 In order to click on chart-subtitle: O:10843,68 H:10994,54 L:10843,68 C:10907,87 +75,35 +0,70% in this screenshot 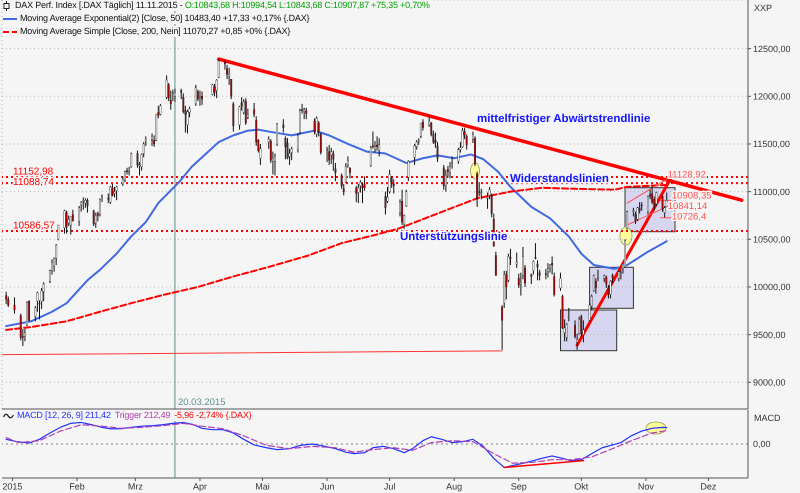, I will do `click(307, 5)`.